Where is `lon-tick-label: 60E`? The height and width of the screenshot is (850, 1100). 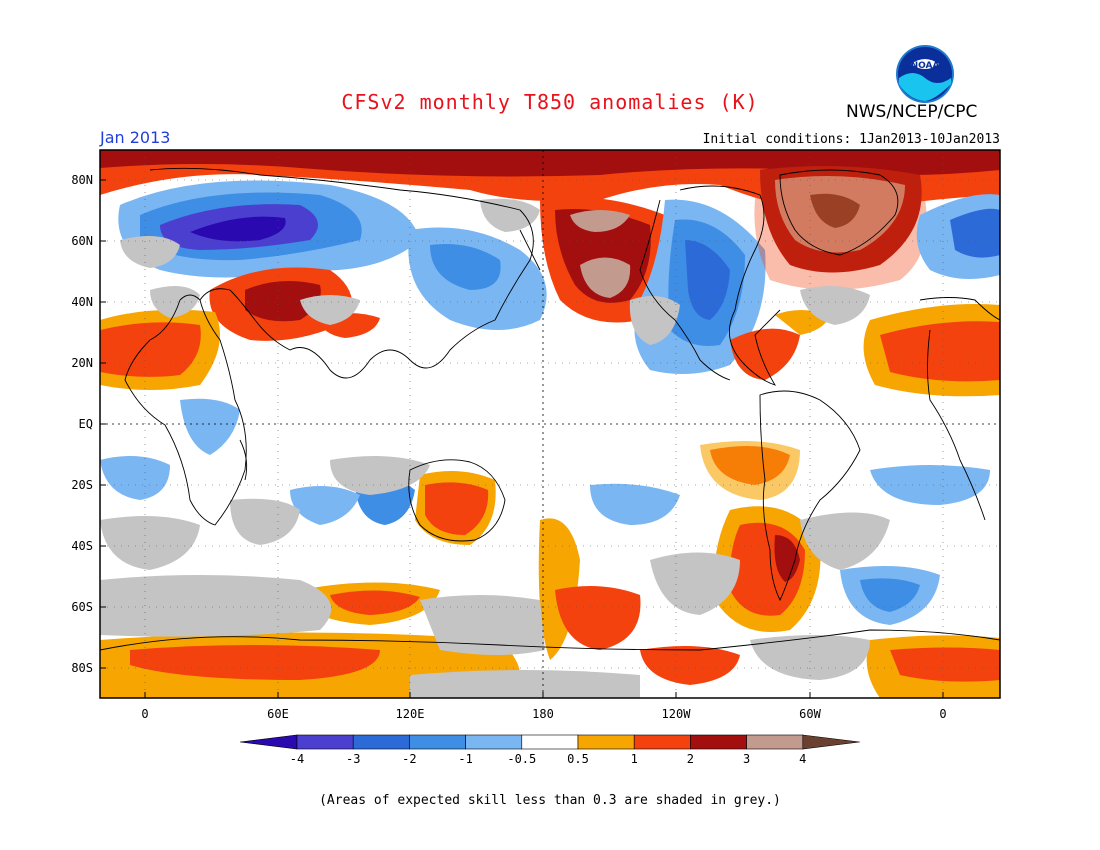 lon-tick-label: 60E is located at coordinates (278, 714).